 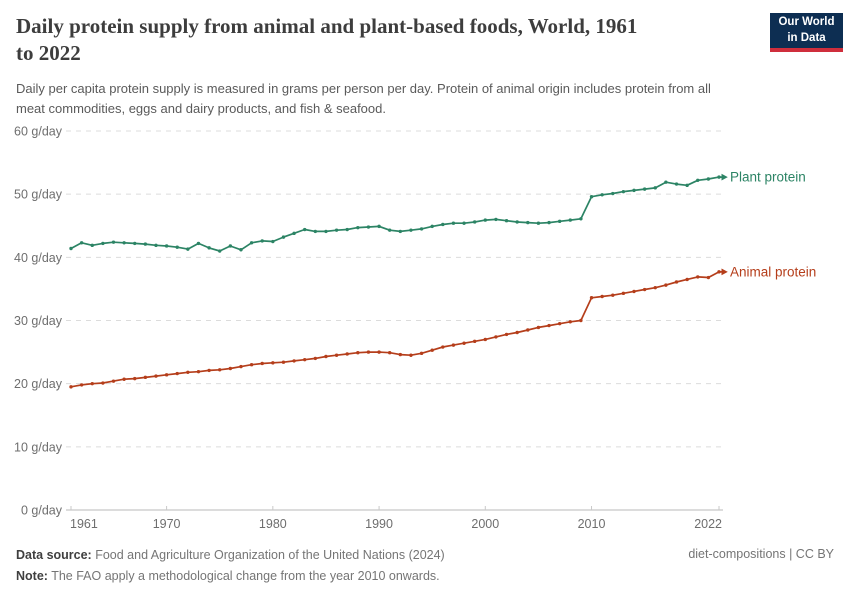 I want to click on animal-protein-point-2010, so click(x=591, y=298).